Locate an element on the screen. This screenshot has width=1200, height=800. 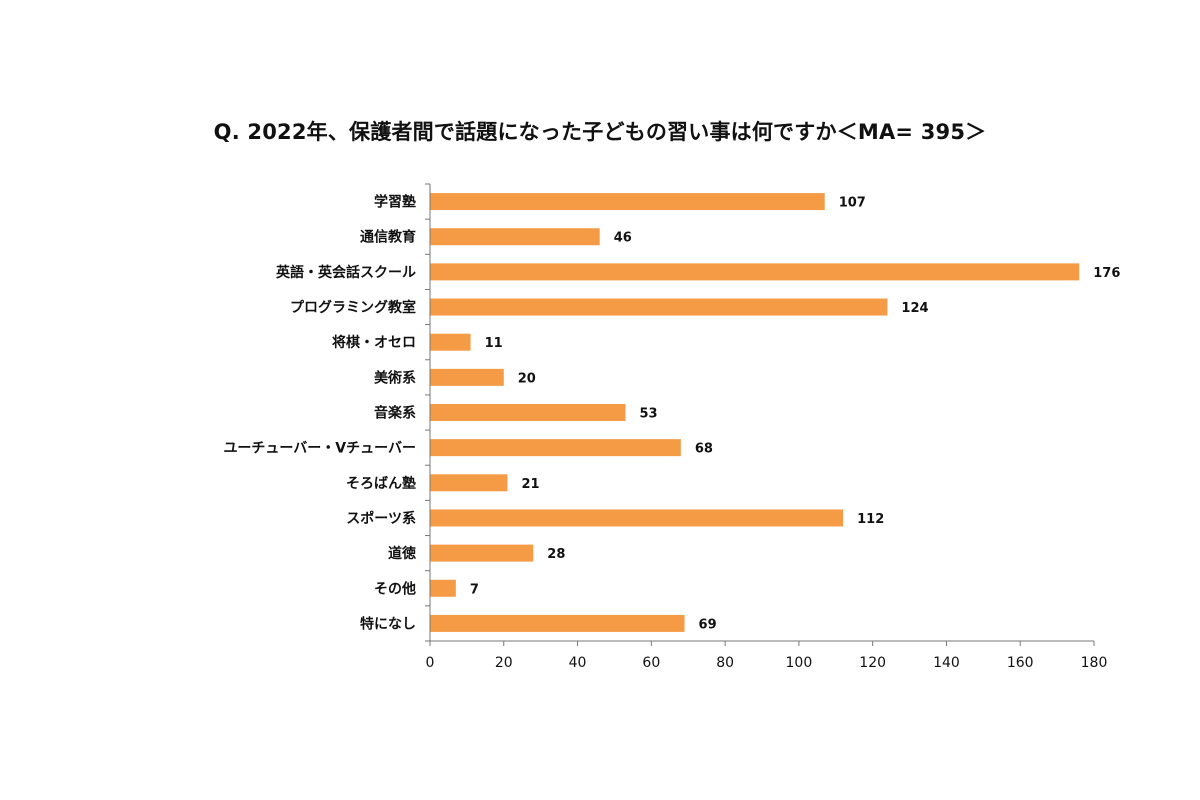
value-label: 124 is located at coordinates (914, 308).